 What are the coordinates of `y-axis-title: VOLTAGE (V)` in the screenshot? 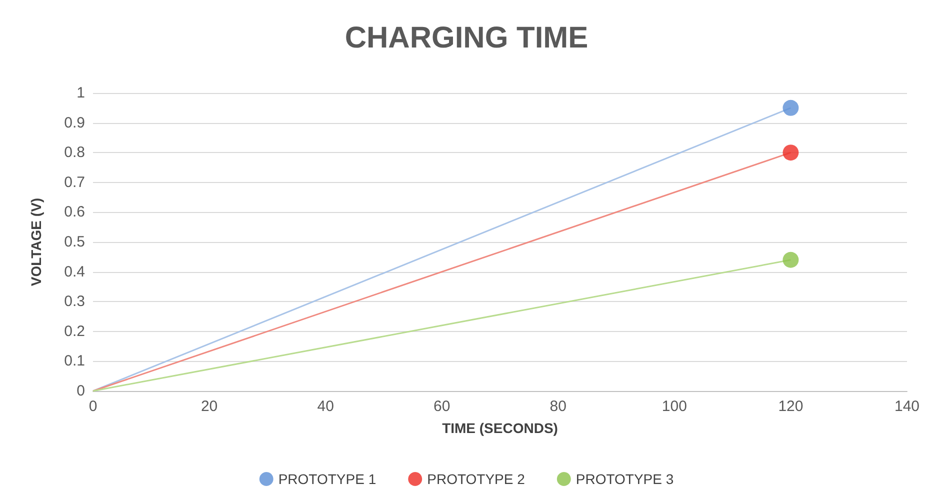 It's located at (36, 242).